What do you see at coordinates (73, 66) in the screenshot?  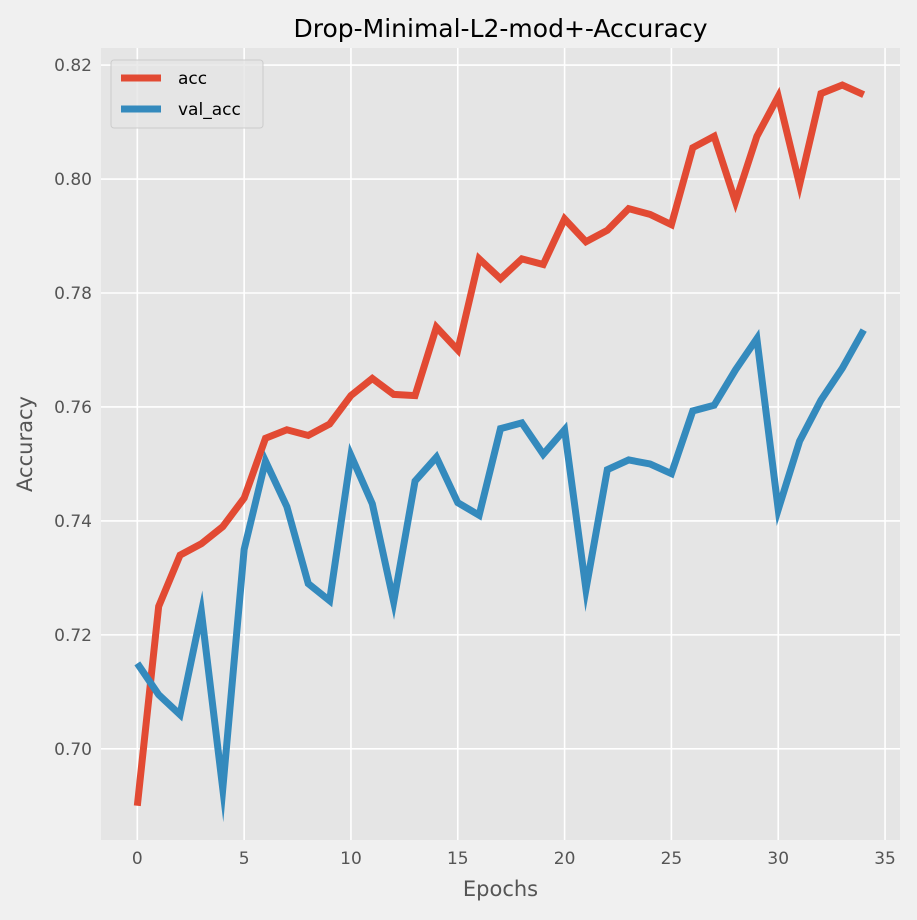 I see `y-tick-label: 0.82` at bounding box center [73, 66].